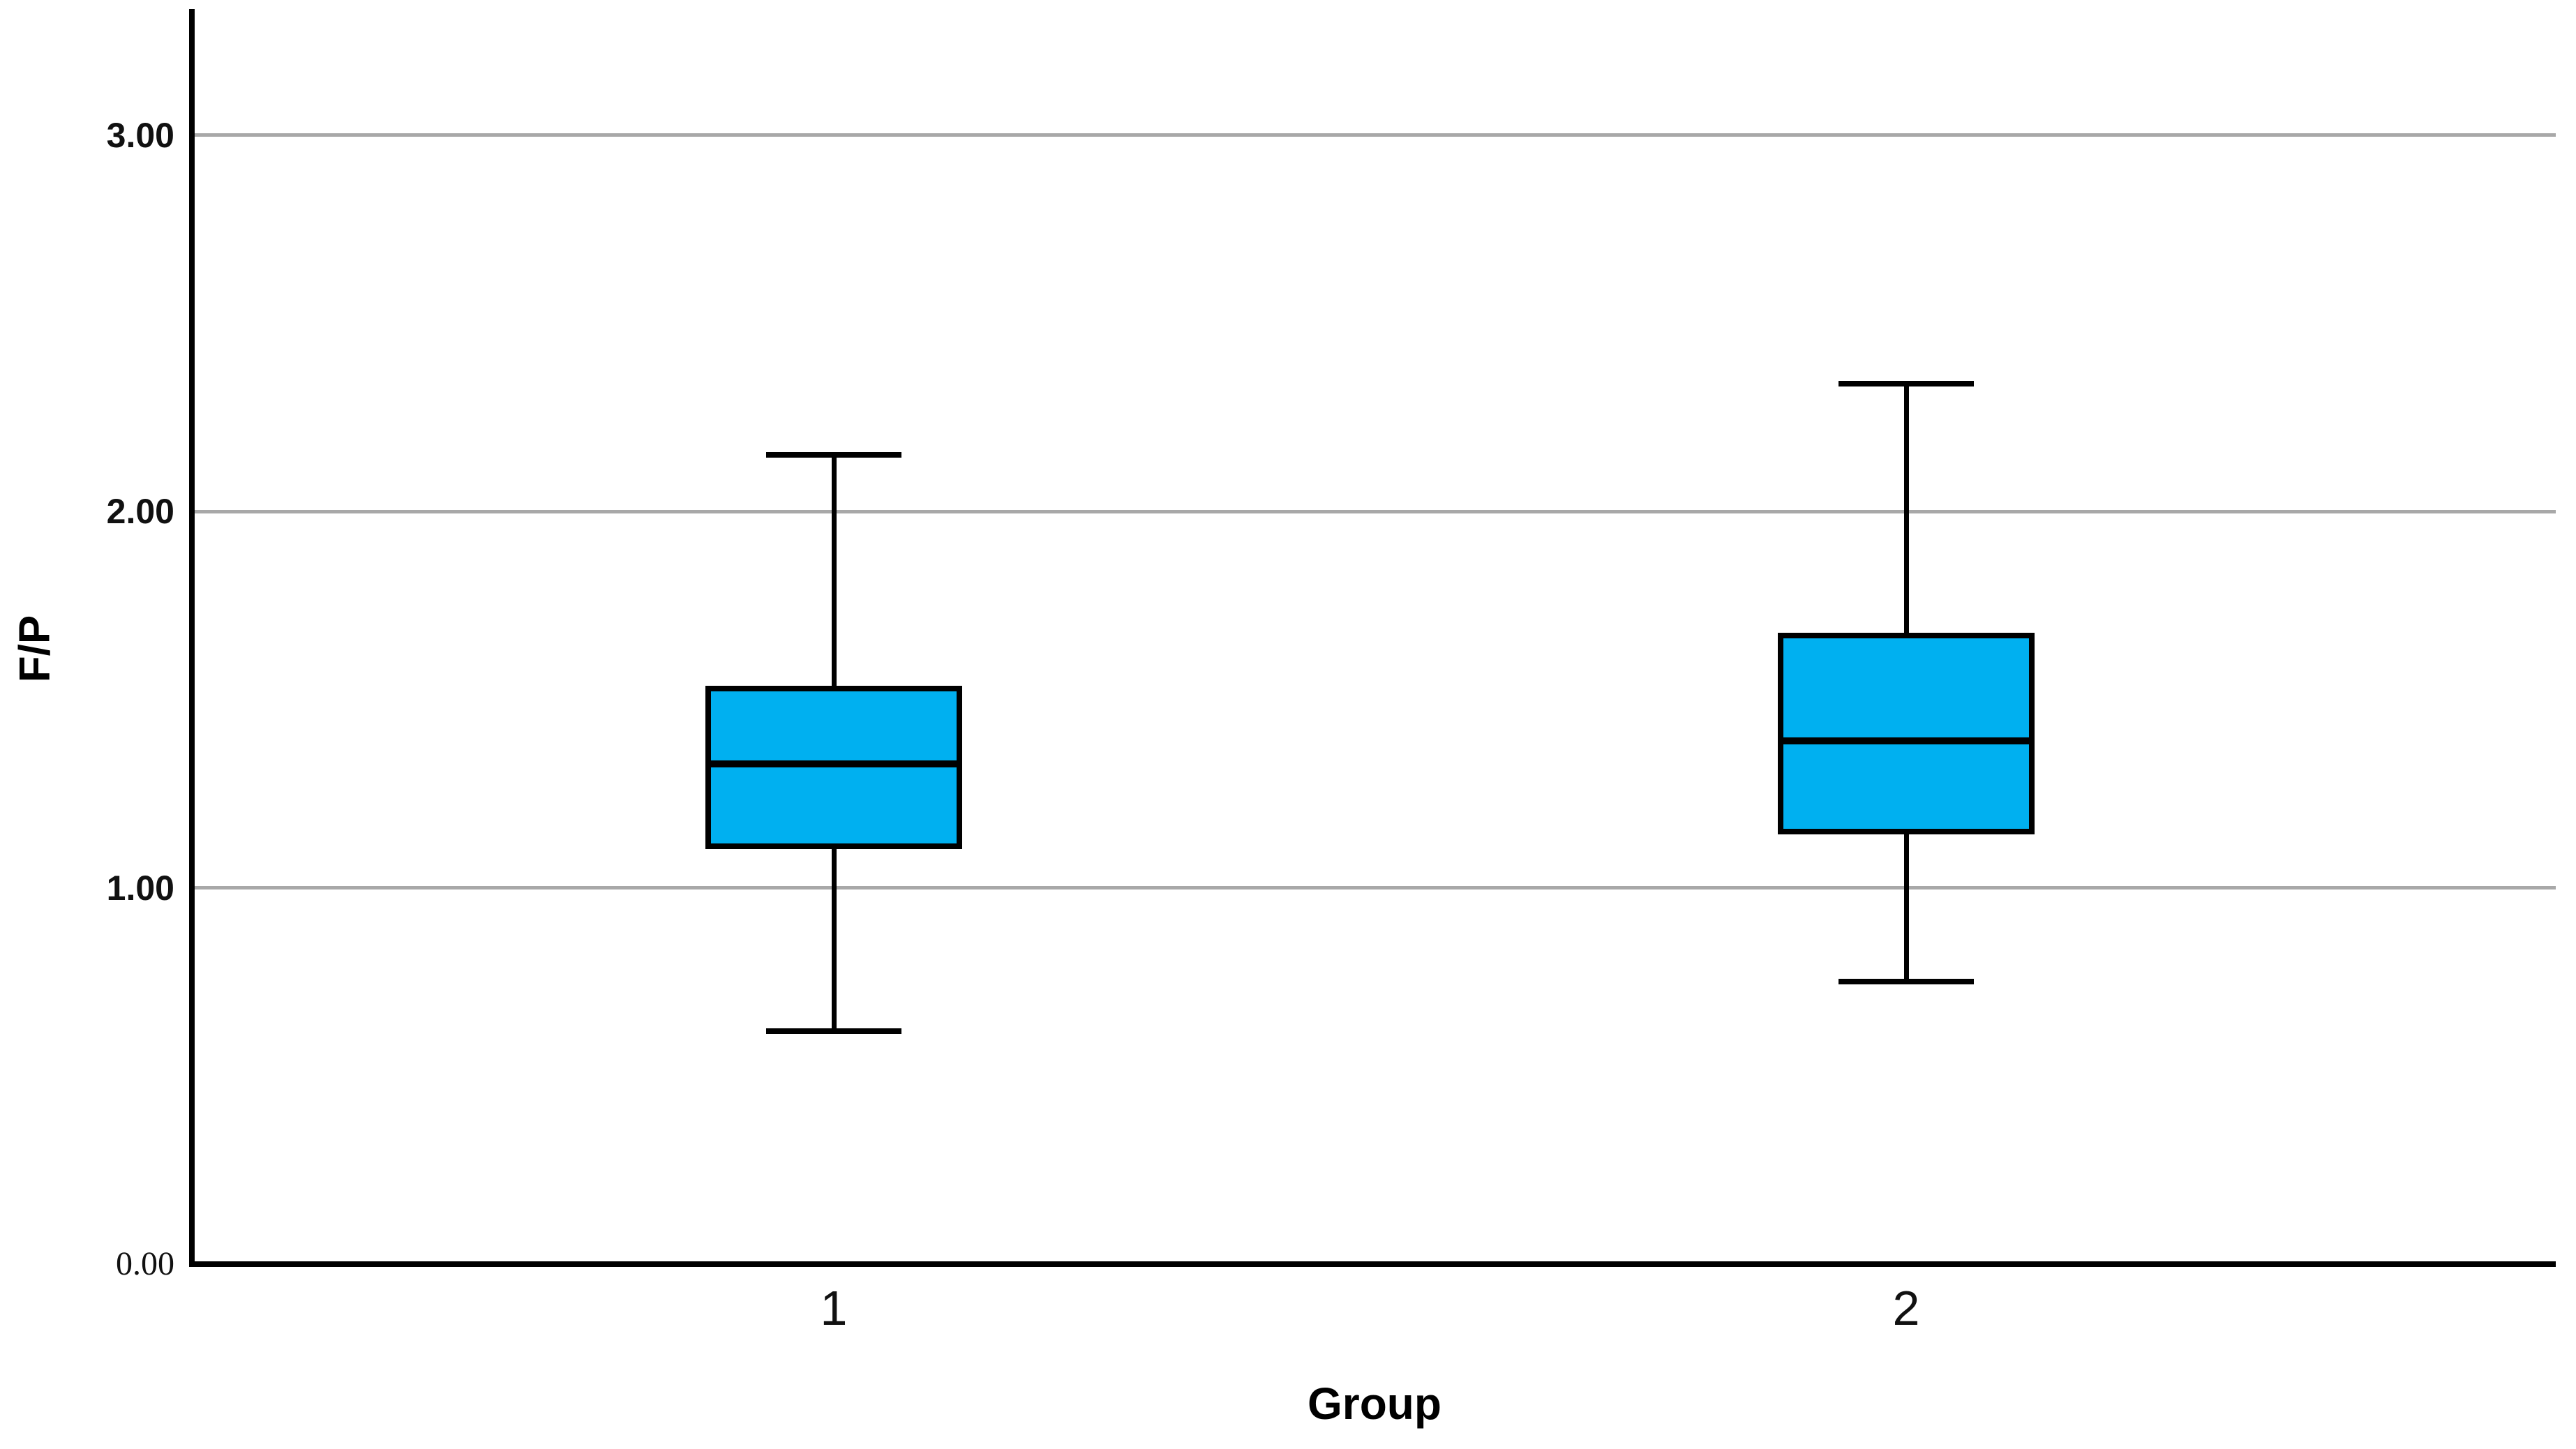  I want to click on y-tick-label: 2.00, so click(140, 512).